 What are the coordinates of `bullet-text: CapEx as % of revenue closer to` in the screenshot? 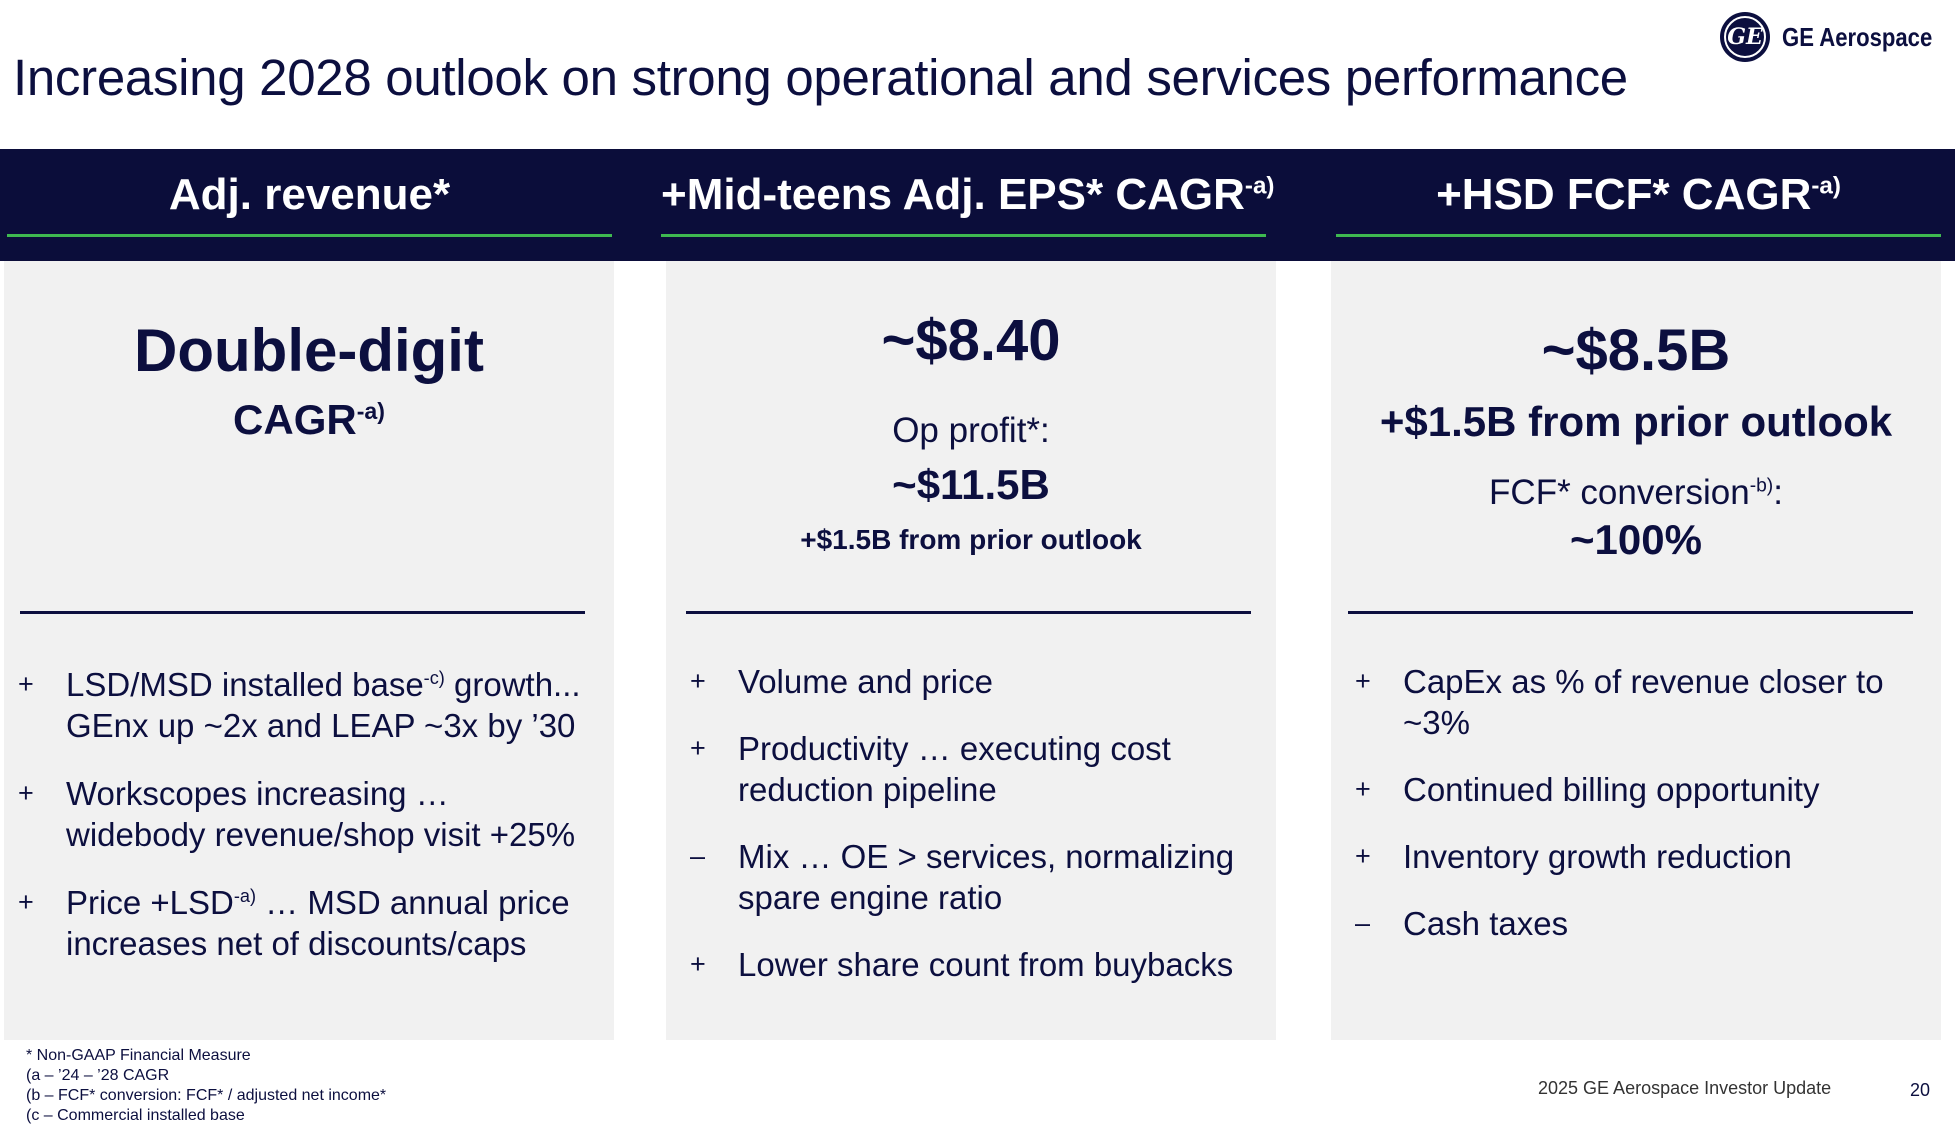 It's located at (1643, 681).